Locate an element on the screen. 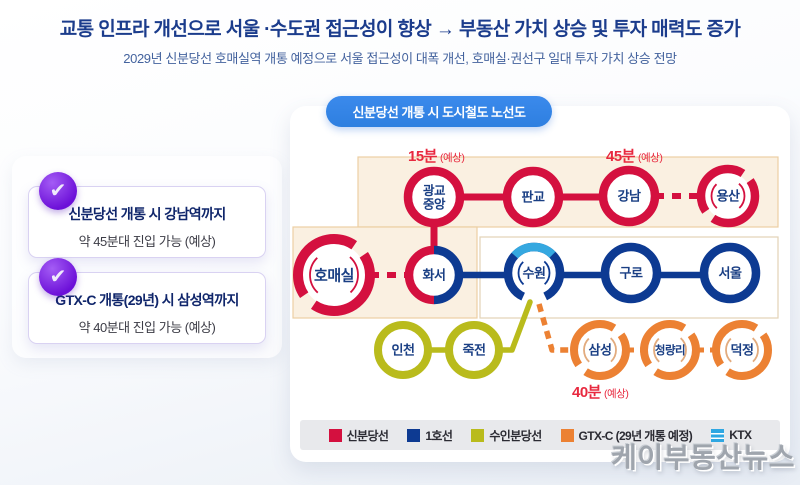  legend-item-2: 수인분당선 is located at coordinates (506, 435).